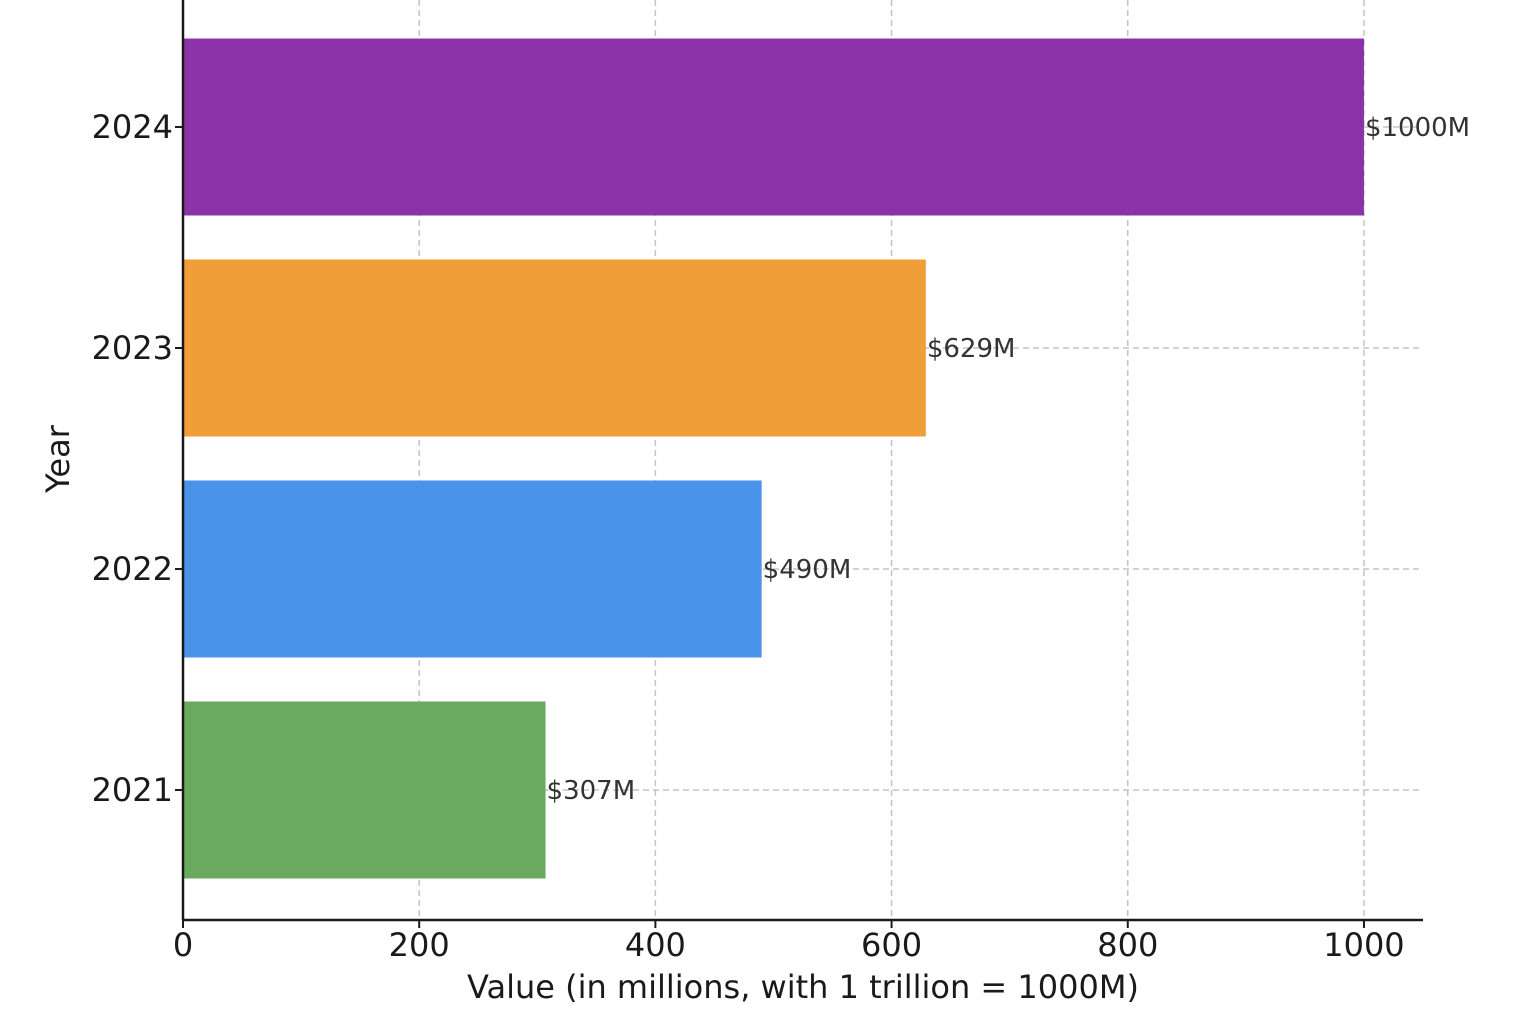  Describe the element at coordinates (591, 791) in the screenshot. I see `data-label: $307M` at that location.